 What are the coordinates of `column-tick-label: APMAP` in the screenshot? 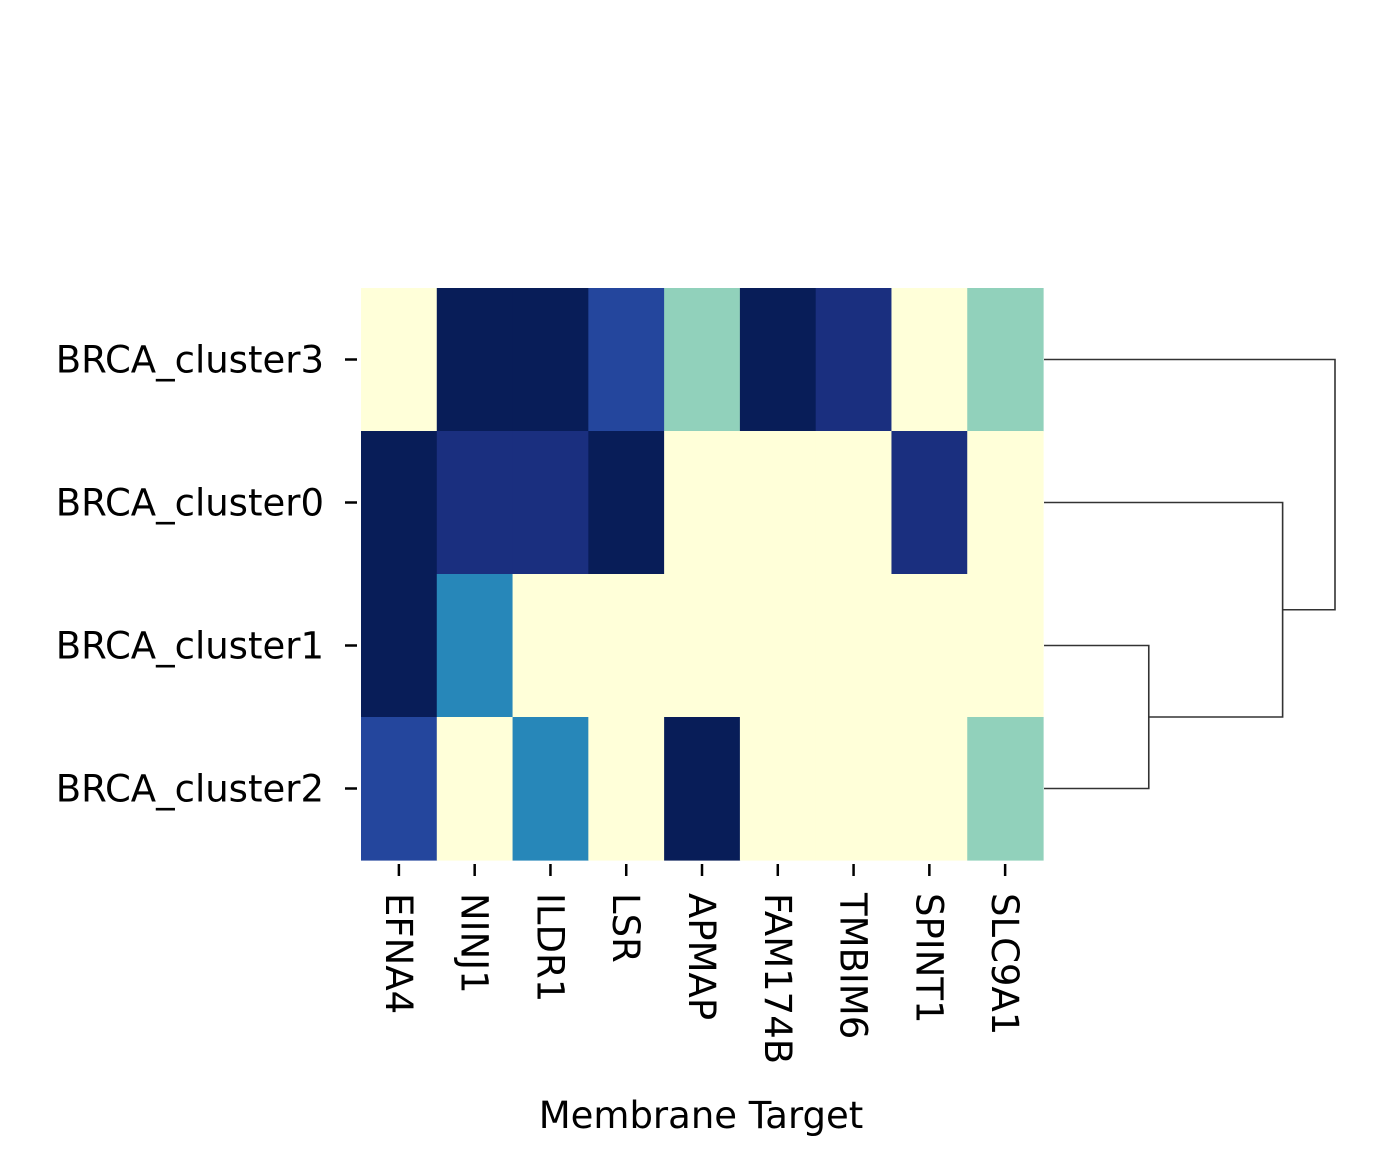 It's located at (701, 956).